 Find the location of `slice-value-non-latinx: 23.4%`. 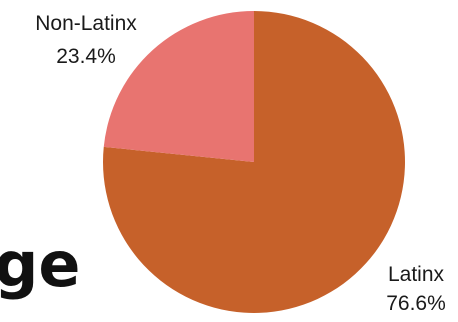

slice-value-non-latinx: 23.4% is located at coordinates (86, 56).